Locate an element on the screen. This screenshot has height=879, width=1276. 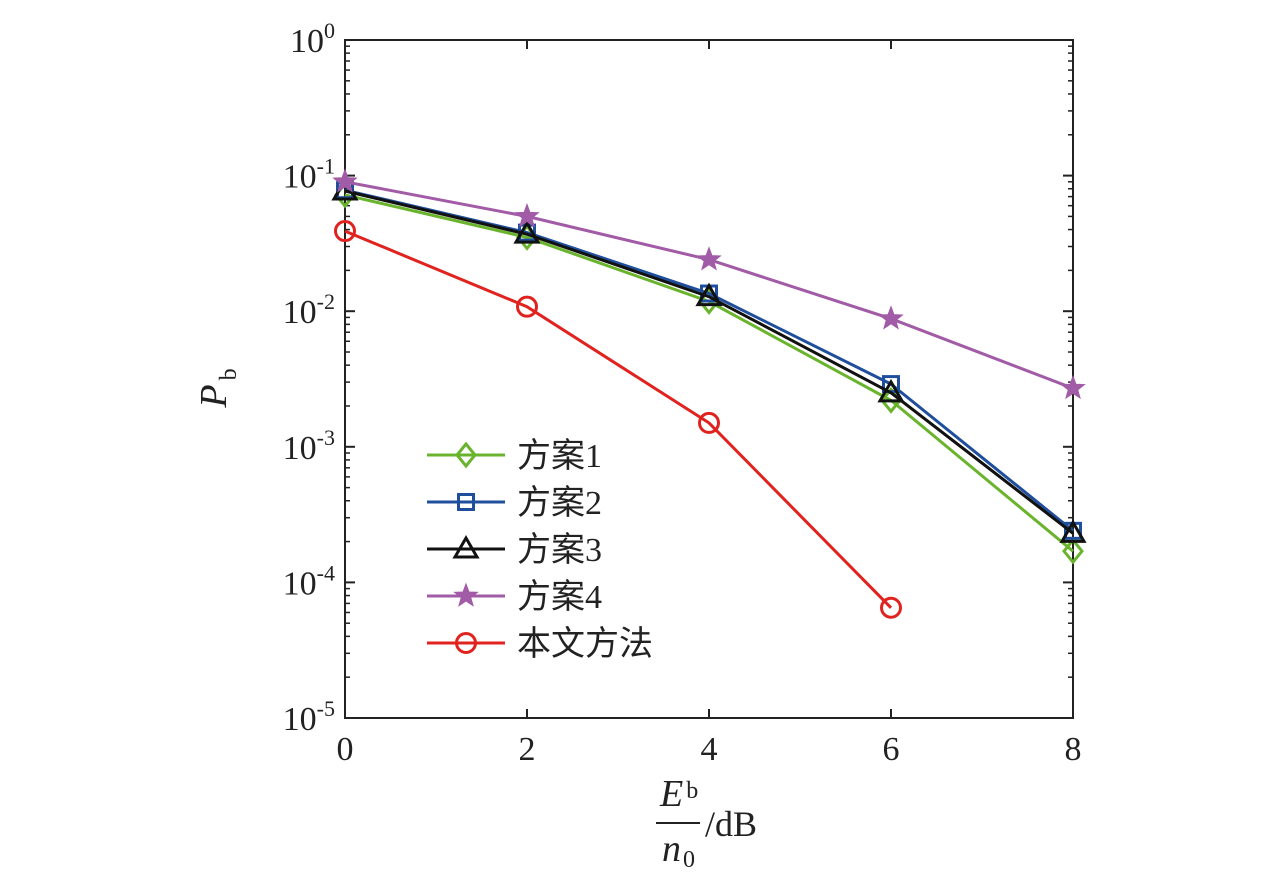
legend-item: 本文方法 is located at coordinates (540, 644).